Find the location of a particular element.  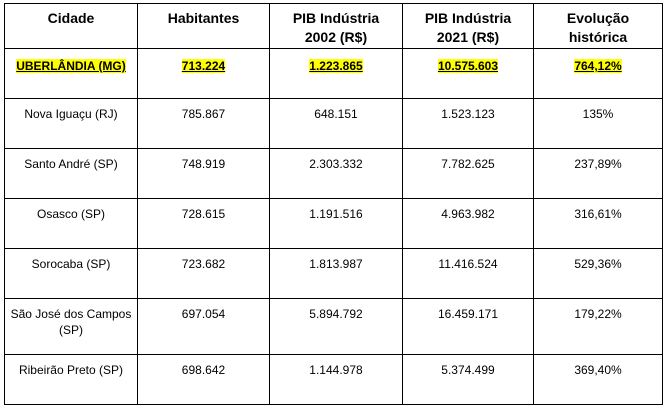

cell-population: 785.867 is located at coordinates (203, 123).